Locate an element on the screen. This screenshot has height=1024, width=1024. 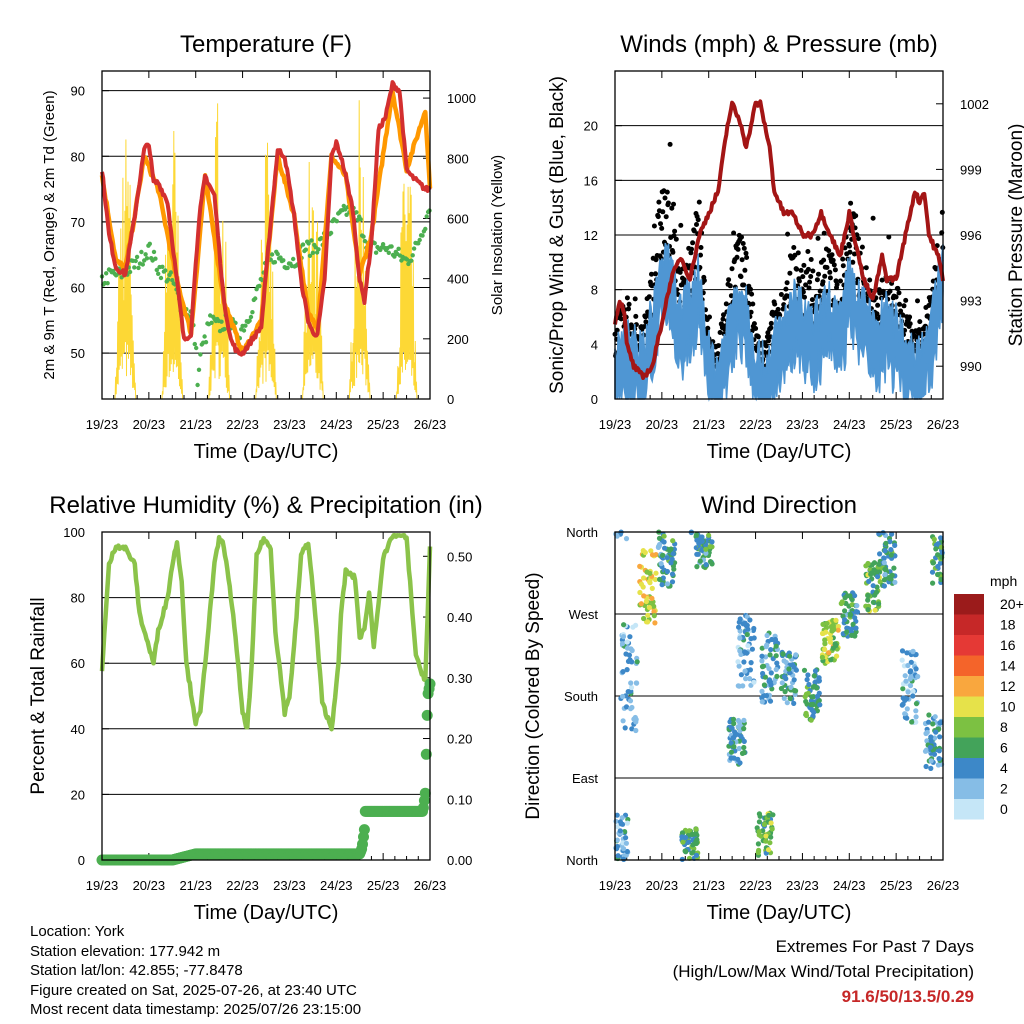
x-axis-label: Time (Day/UTC) is located at coordinates (779, 452).